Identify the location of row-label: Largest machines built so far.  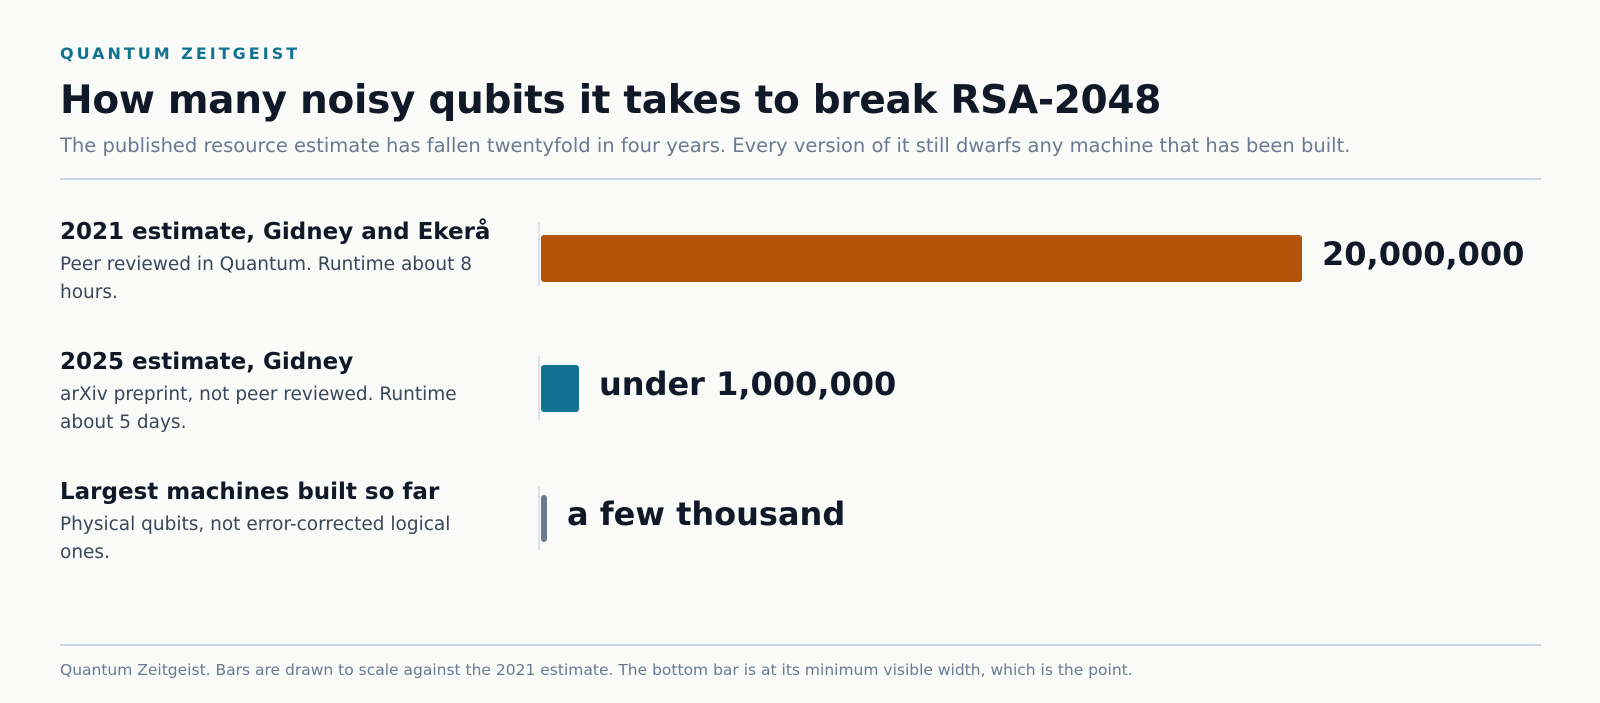
(250, 492).